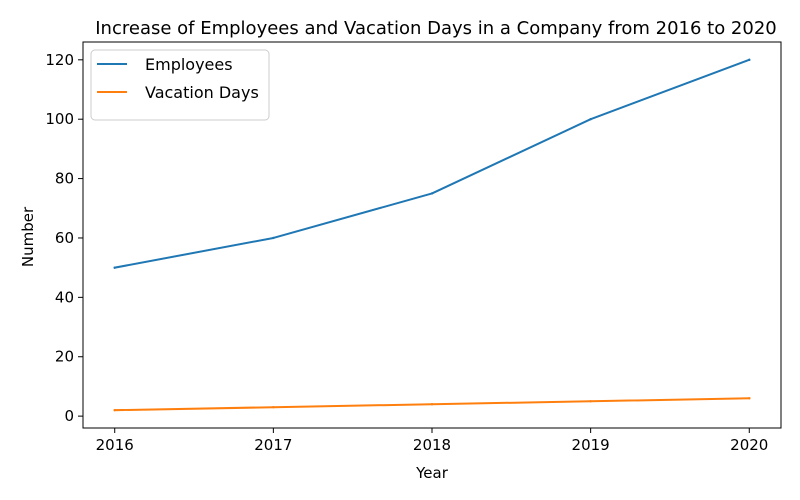 This screenshot has width=800, height=500. I want to click on x-tick-label: 2017, so click(273, 445).